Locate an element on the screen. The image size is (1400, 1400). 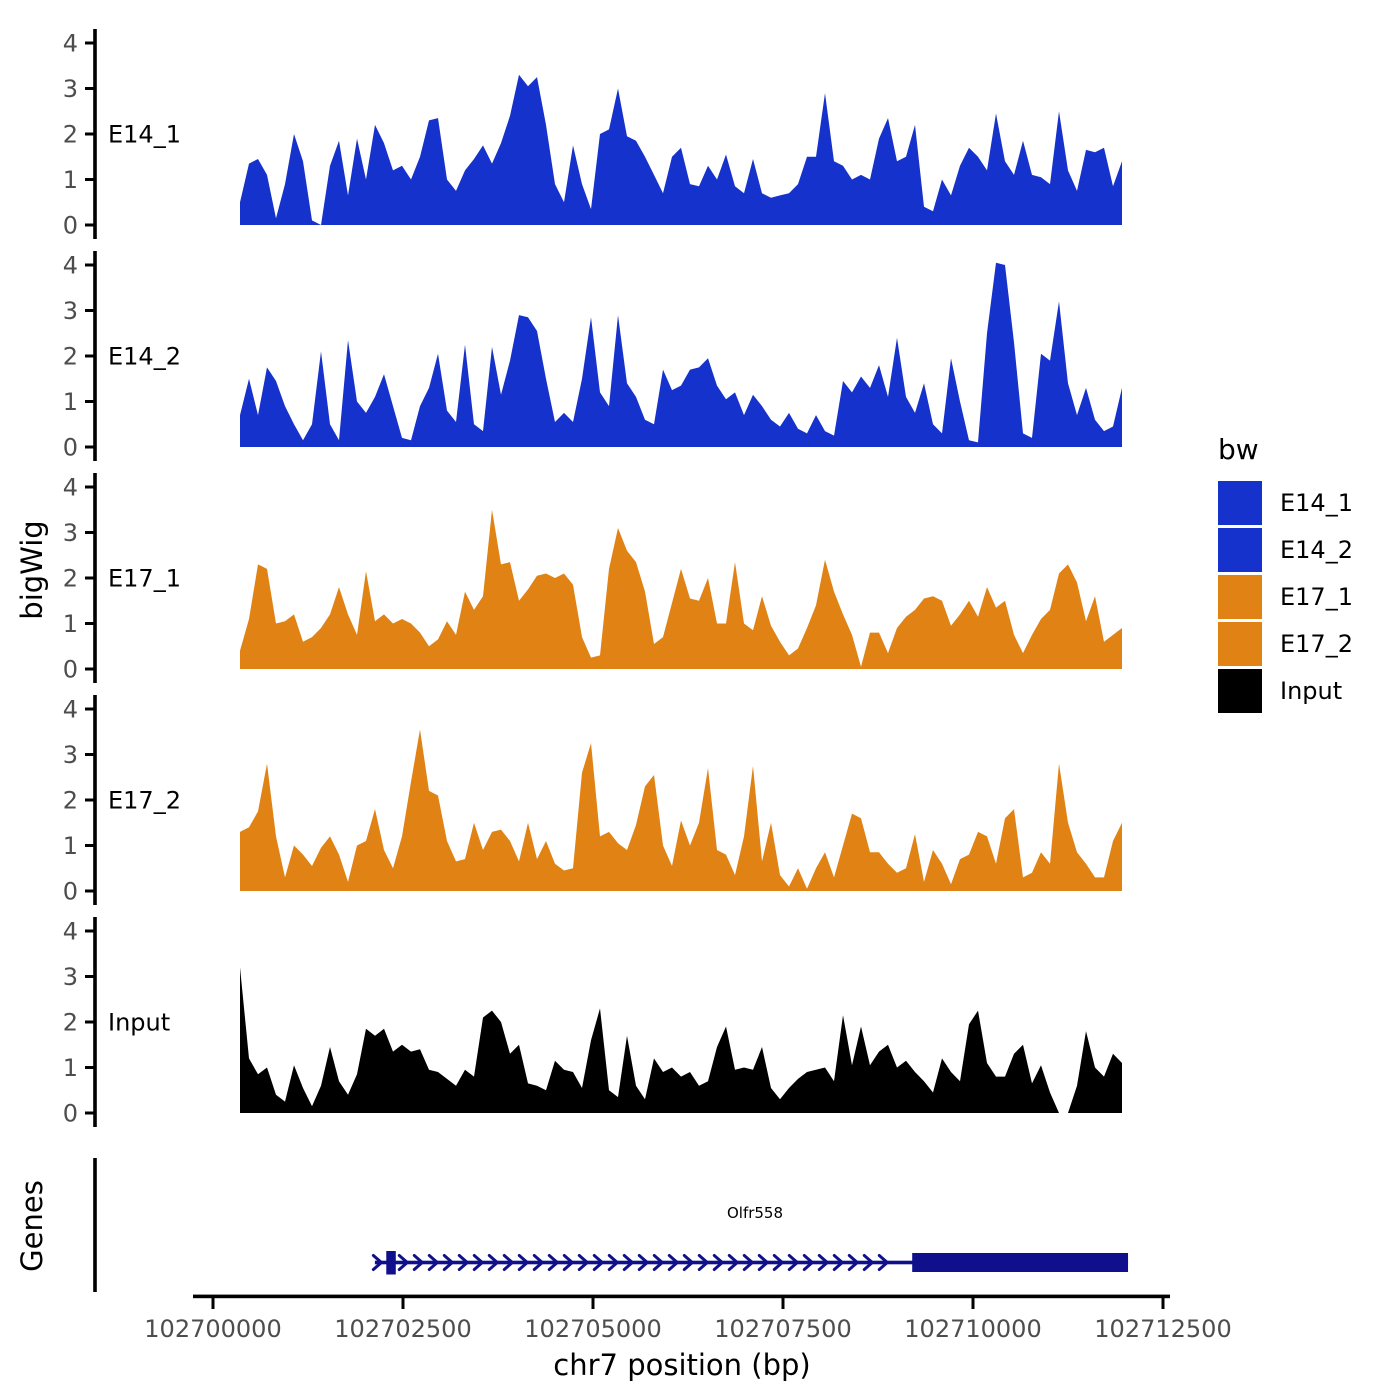
x-tick-label: 102707500 is located at coordinates (782, 1329).